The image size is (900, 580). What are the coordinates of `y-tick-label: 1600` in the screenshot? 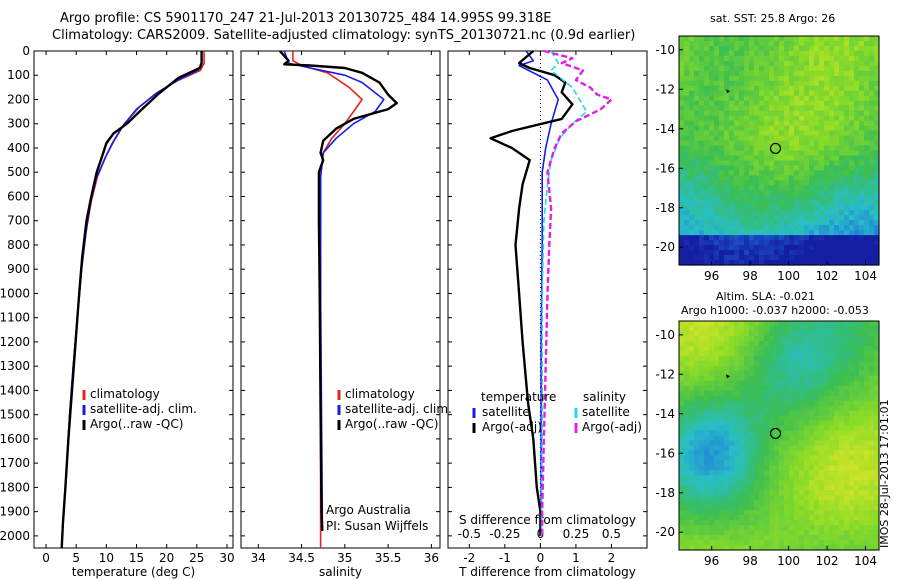 It's located at (15, 439).